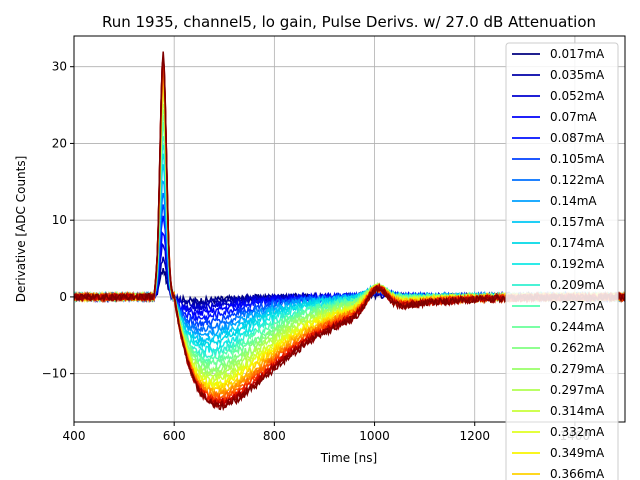 Image resolution: width=640 pixels, height=480 pixels. Describe the element at coordinates (54, 374) in the screenshot. I see `y-tick-label: −10` at that location.